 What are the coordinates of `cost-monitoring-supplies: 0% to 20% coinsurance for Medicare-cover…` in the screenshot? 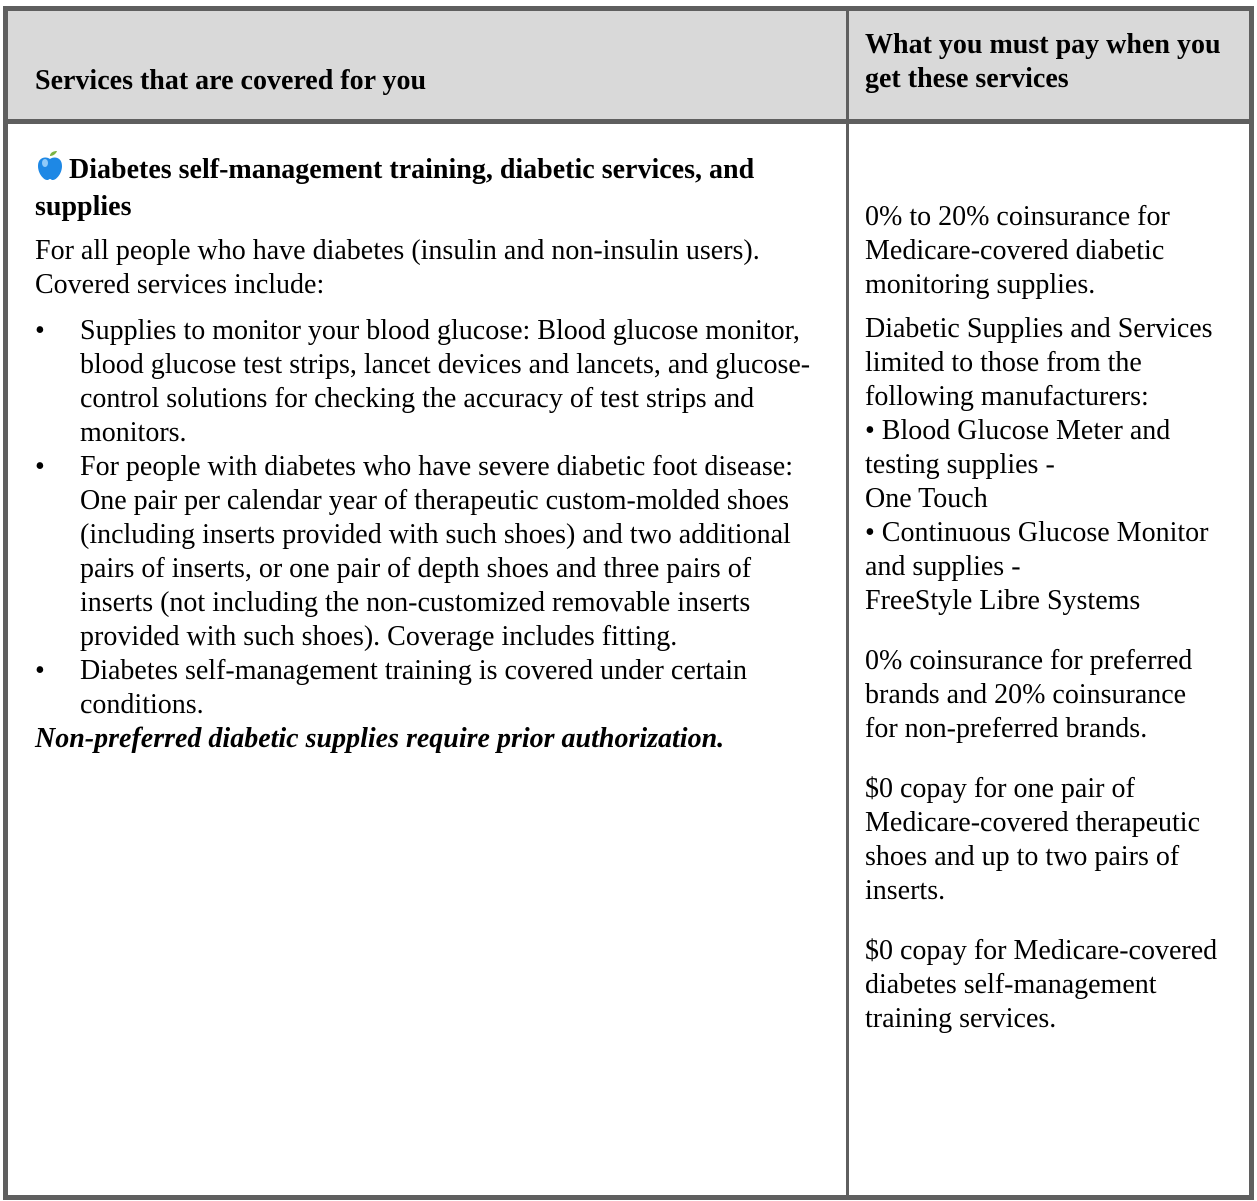 It's located at (1017, 250).